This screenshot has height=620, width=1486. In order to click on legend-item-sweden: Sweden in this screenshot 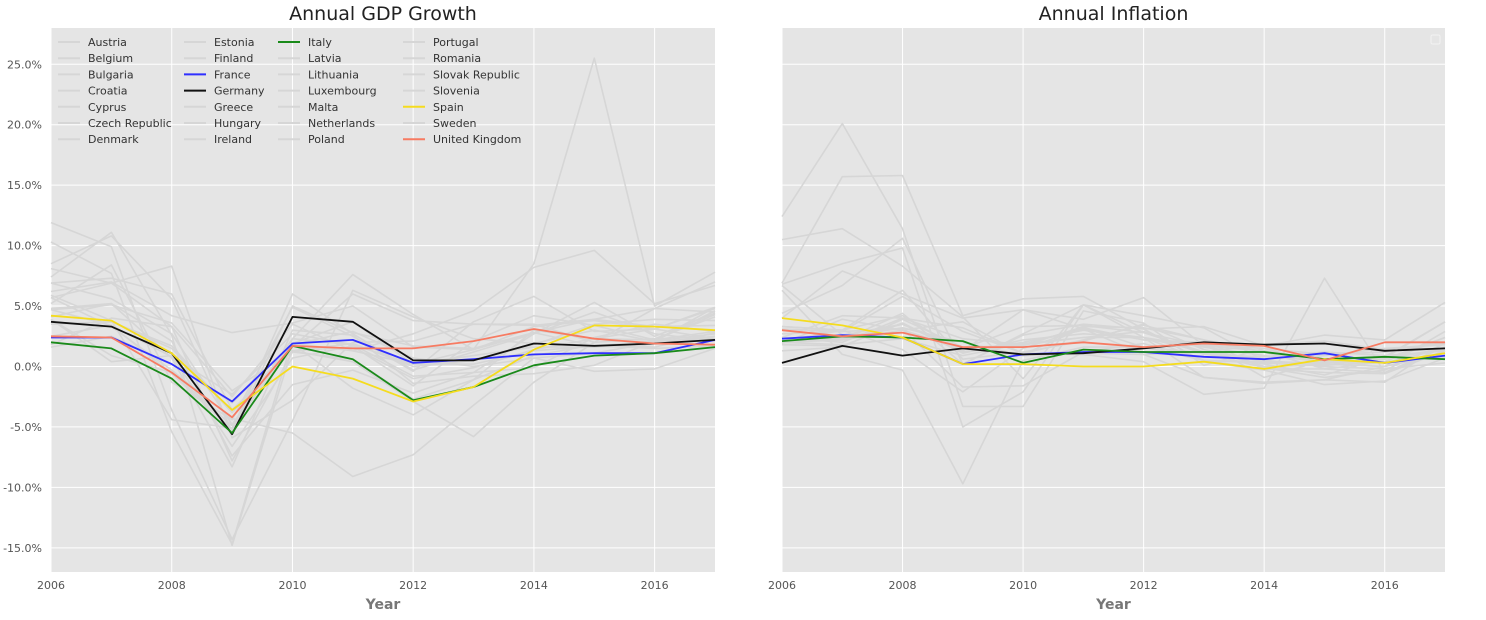, I will do `click(439, 123)`.